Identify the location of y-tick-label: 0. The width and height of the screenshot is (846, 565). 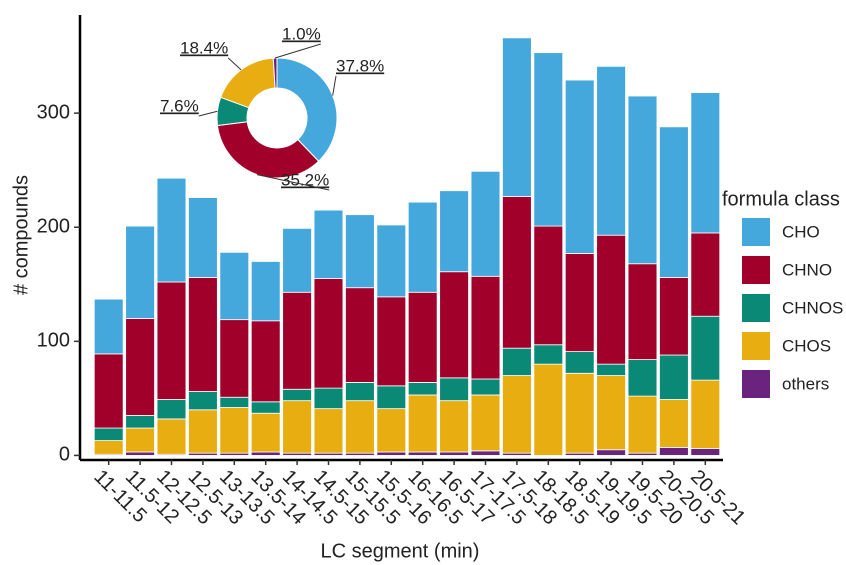
(64, 455).